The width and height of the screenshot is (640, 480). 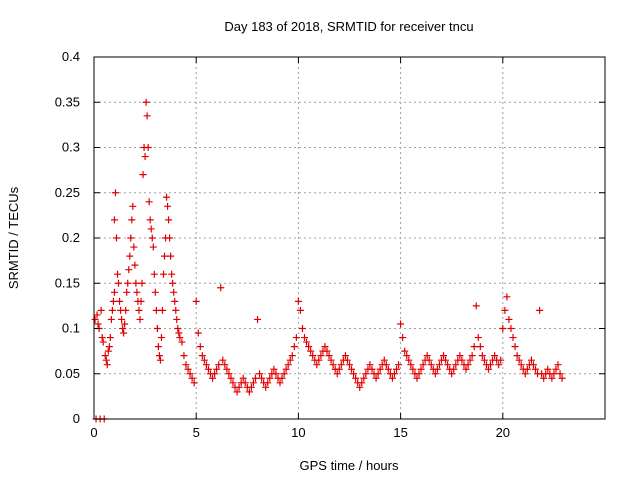 What do you see at coordinates (76, 418) in the screenshot?
I see `y-tick-label: 0` at bounding box center [76, 418].